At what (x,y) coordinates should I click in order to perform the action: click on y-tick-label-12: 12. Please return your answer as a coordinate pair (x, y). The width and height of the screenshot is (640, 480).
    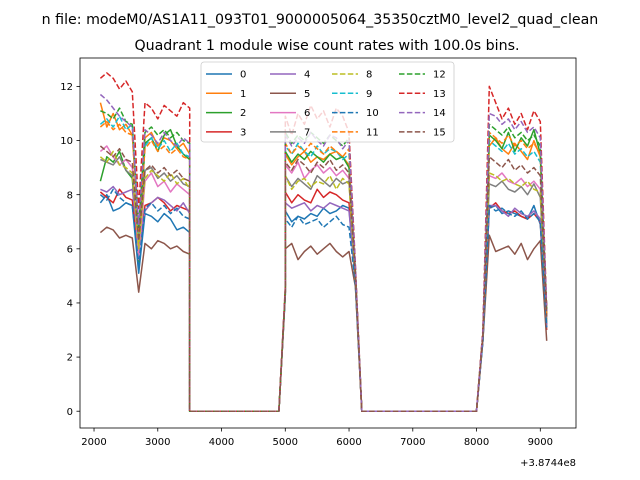
    Looking at the image, I should click on (66, 87).